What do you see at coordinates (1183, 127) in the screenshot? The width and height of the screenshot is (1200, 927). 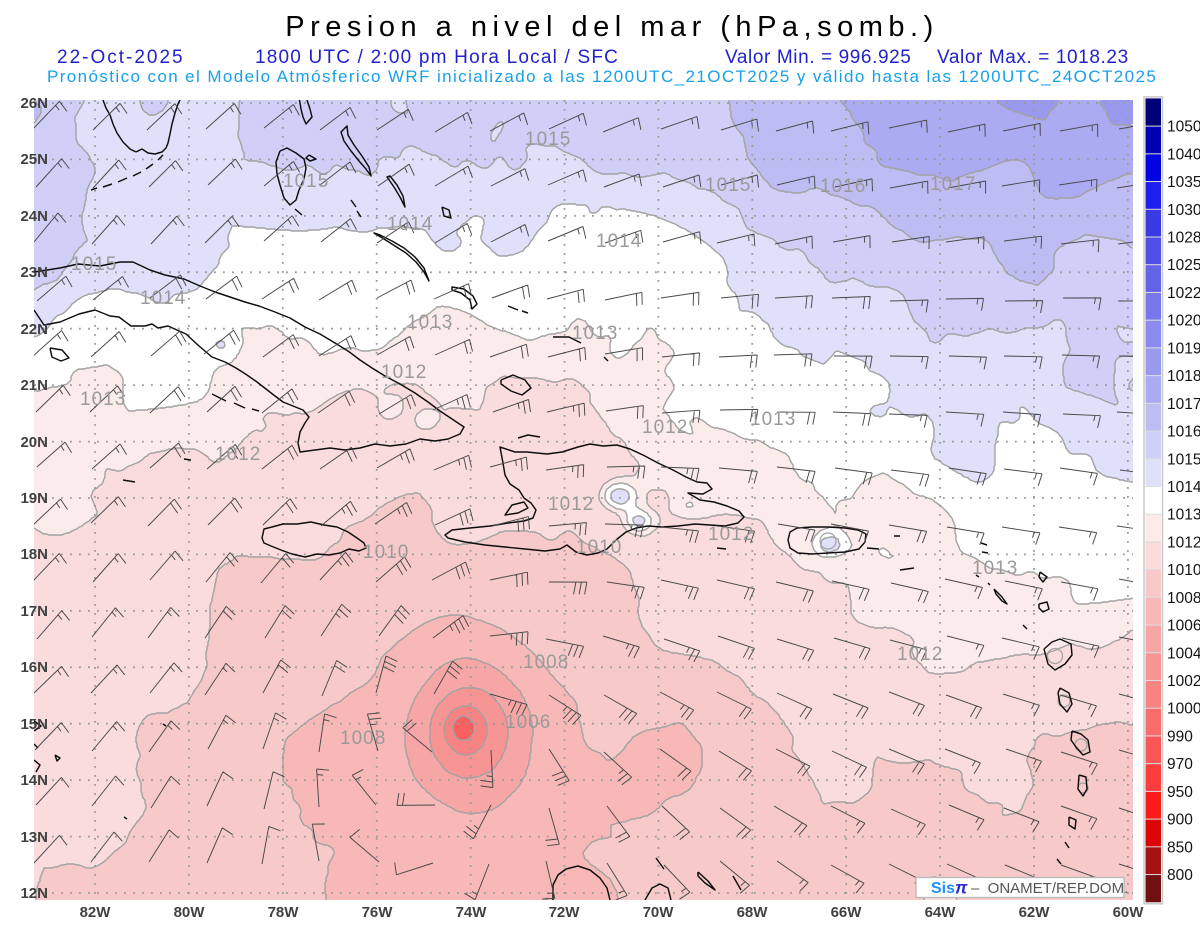 I see `svg-text: 1050` at bounding box center [1183, 127].